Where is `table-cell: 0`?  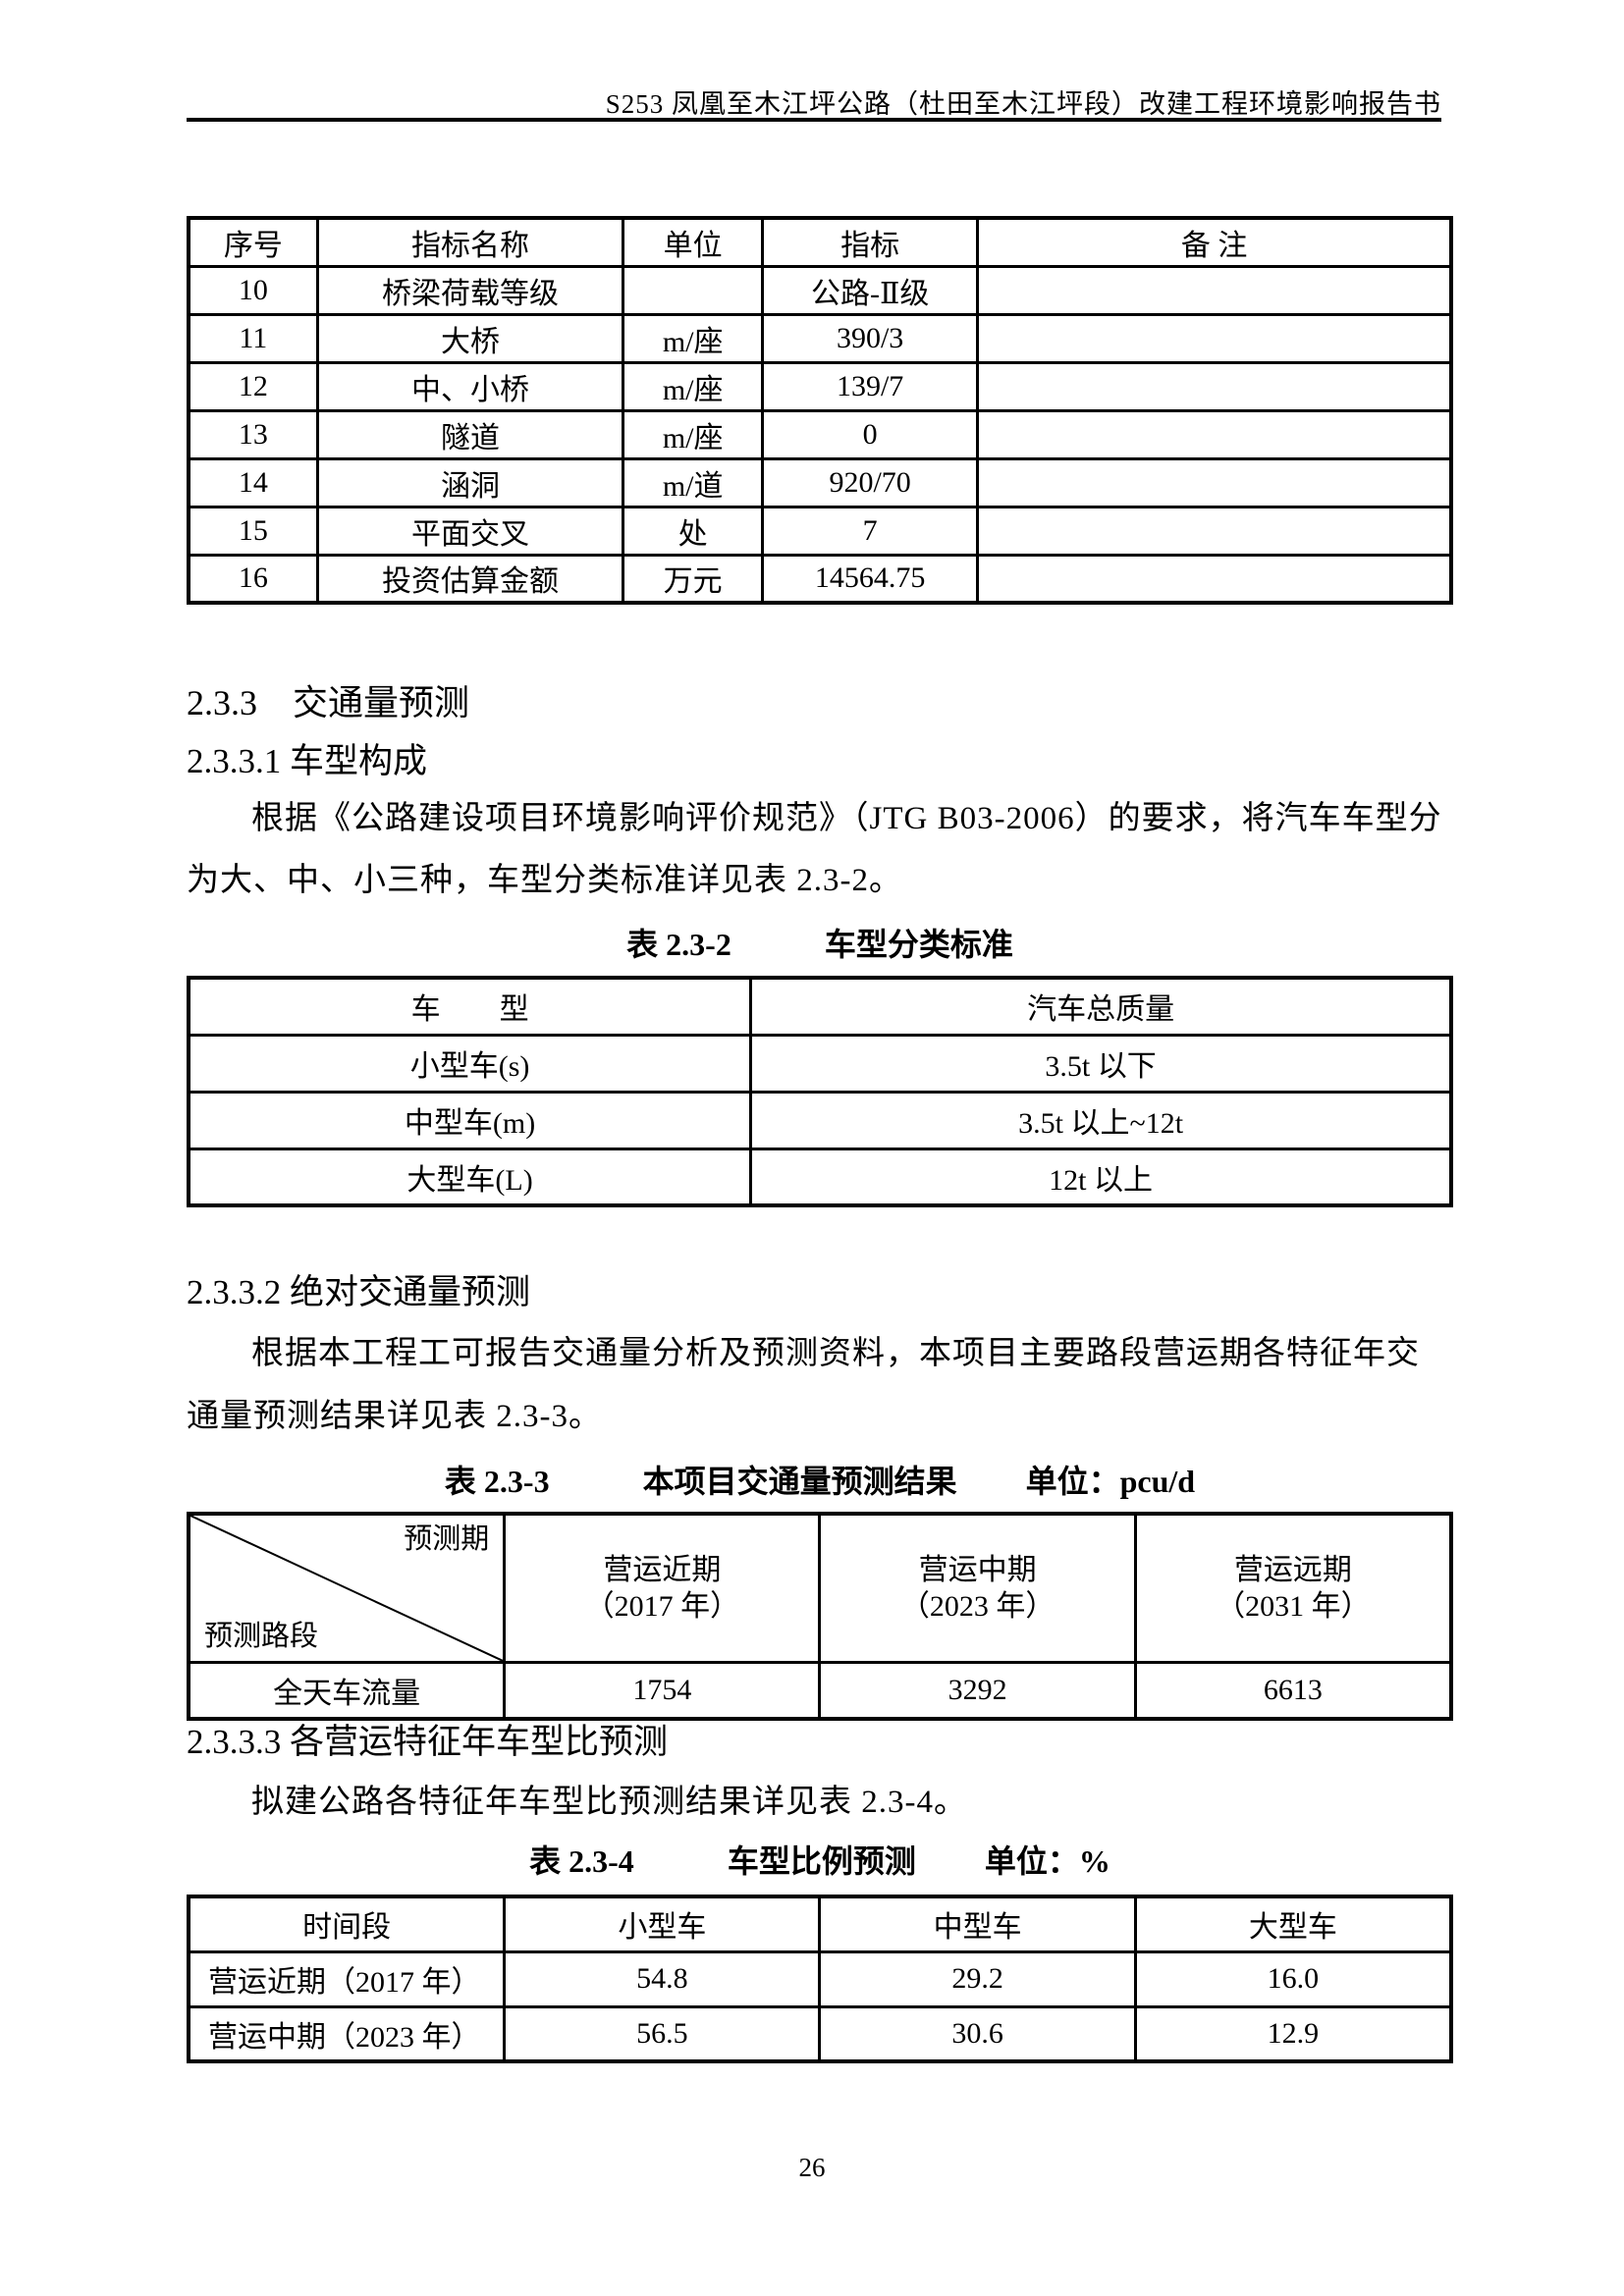
table-cell: 0 is located at coordinates (870, 434).